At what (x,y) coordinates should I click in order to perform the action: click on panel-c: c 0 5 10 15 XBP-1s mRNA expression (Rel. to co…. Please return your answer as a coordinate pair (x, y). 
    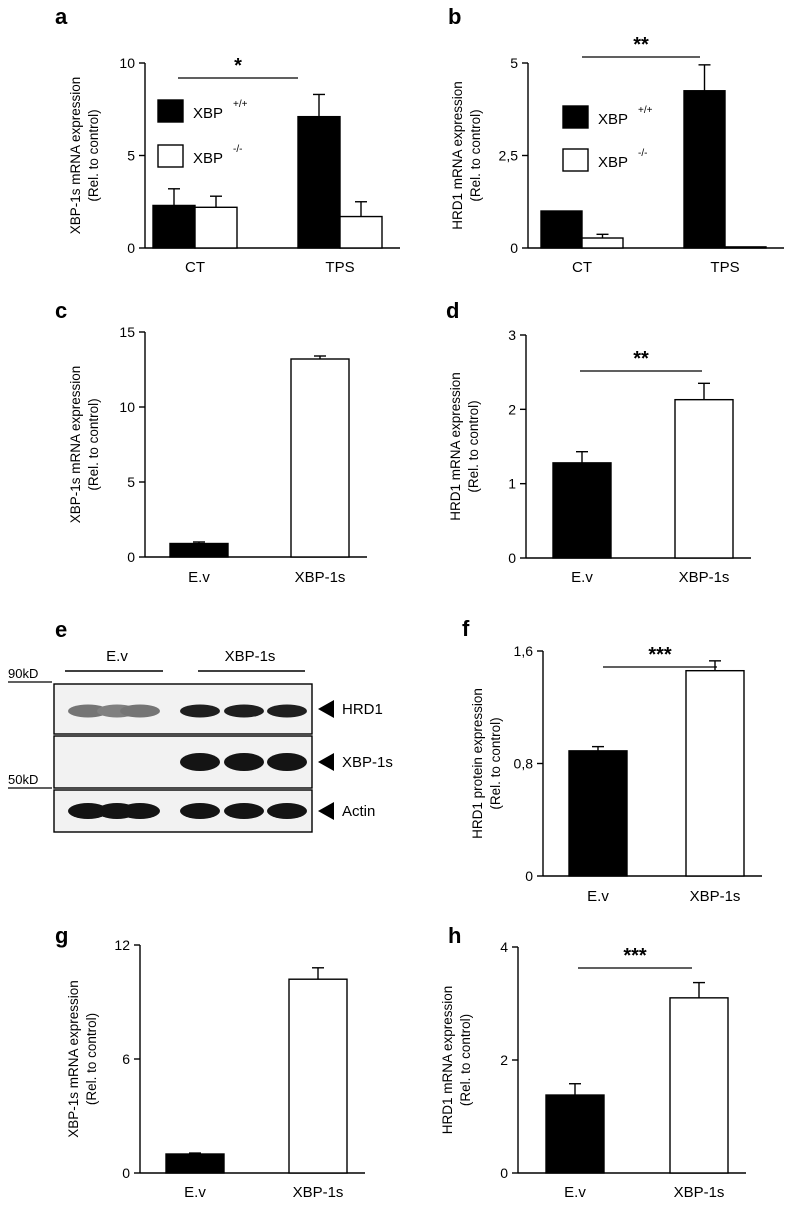
    Looking at the image, I should click on (211, 442).